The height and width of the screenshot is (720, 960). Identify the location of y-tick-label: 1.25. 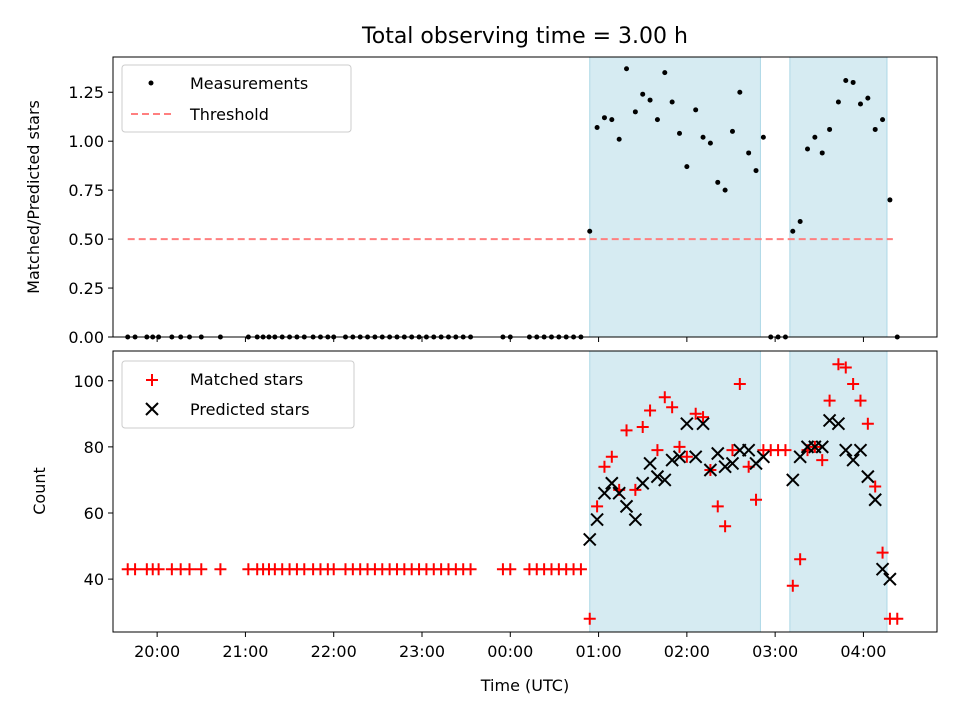
(86, 92).